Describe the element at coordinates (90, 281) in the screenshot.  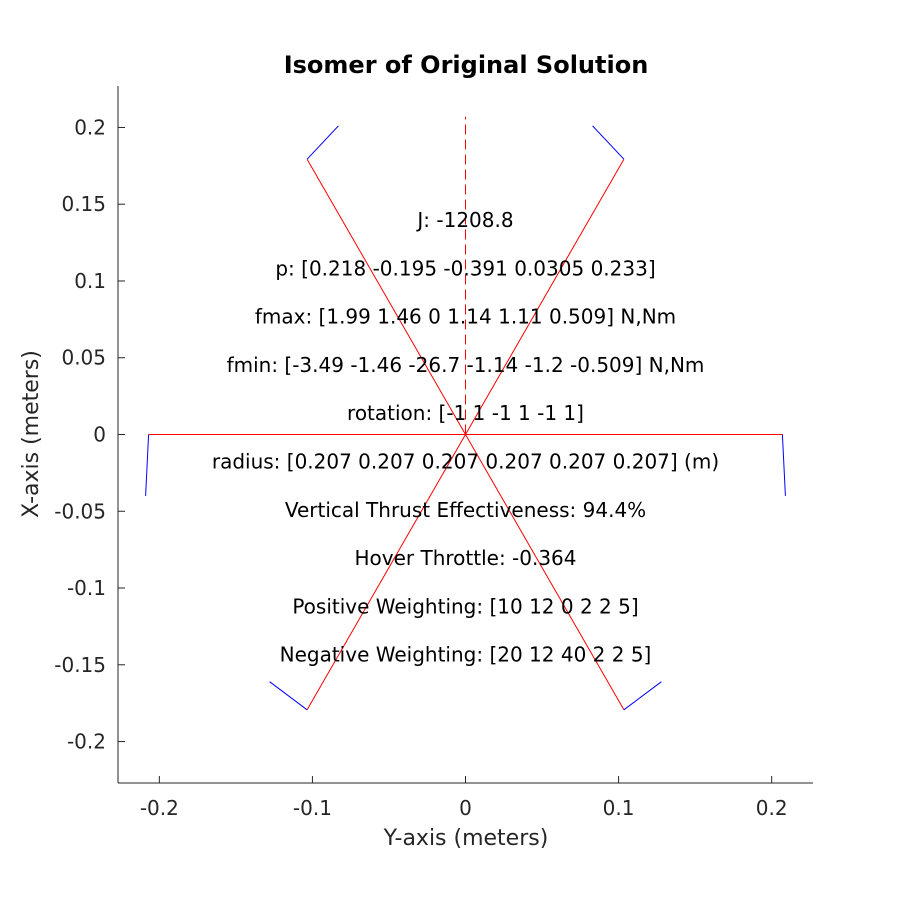
I see `y-tick-label: 0.1` at that location.